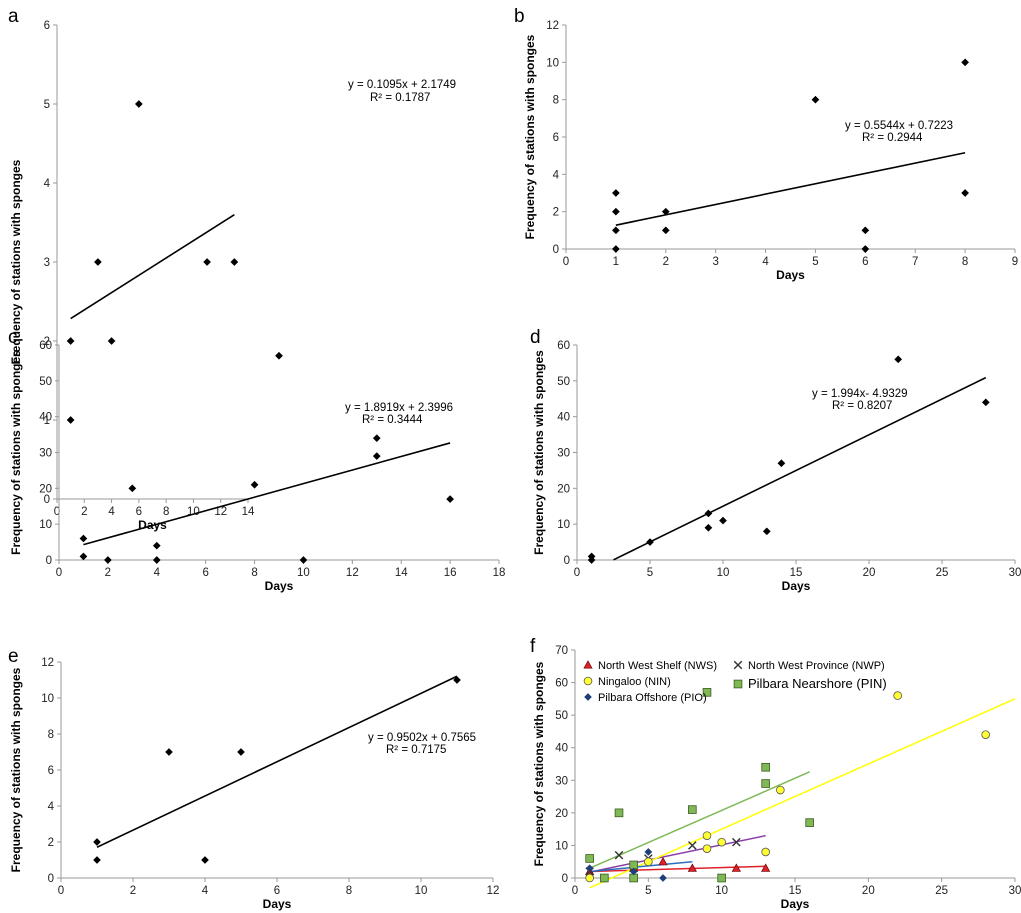 The image size is (1021, 913). I want to click on y-tick-label: 3, so click(47, 263).